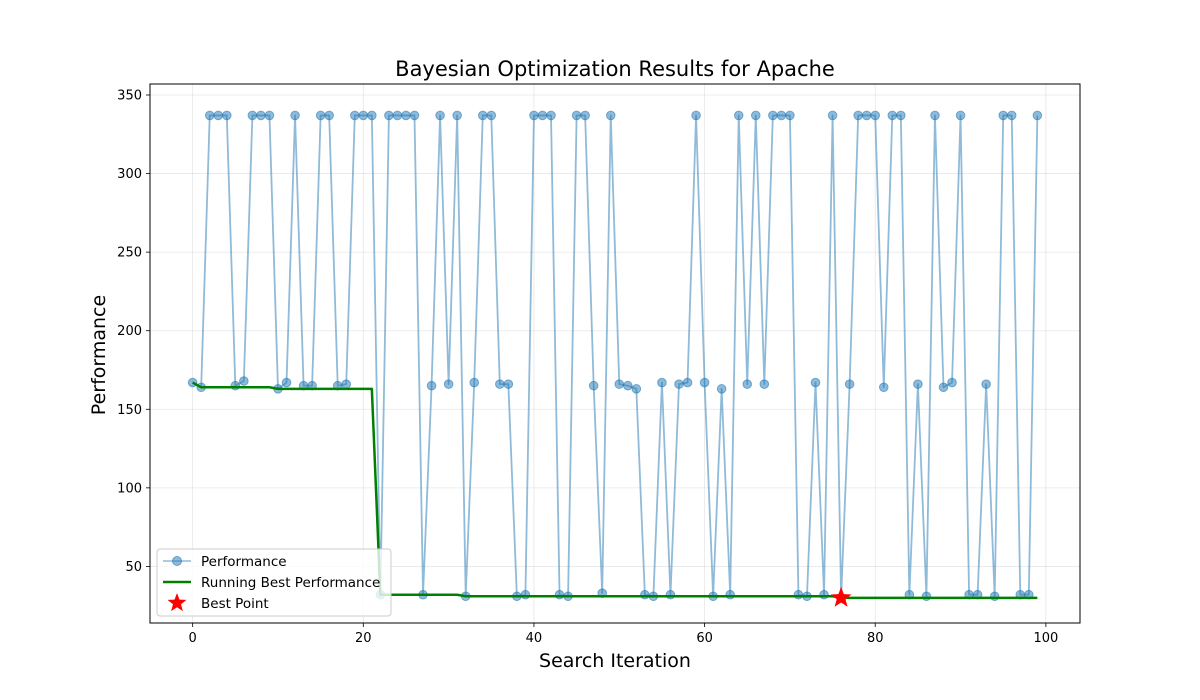 This screenshot has width=1200, height=700. I want to click on x-tick-label: 100, so click(1045, 638).